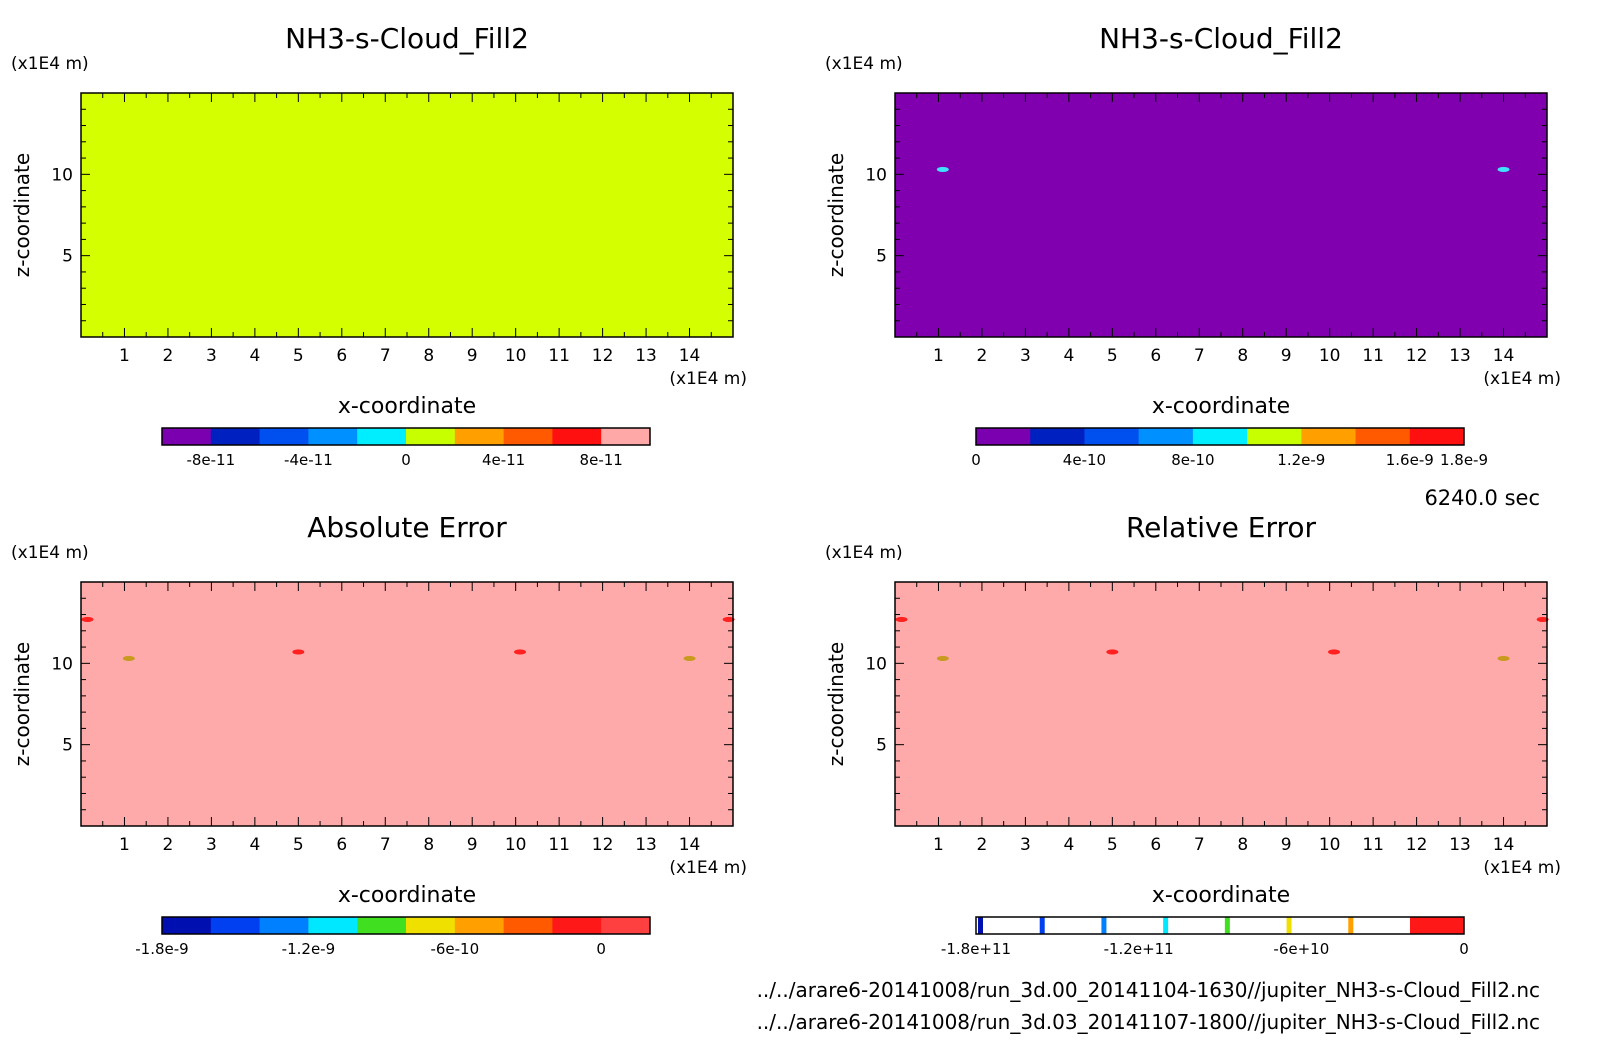  What do you see at coordinates (881, 746) in the screenshot?
I see `z-tick-label: 5` at bounding box center [881, 746].